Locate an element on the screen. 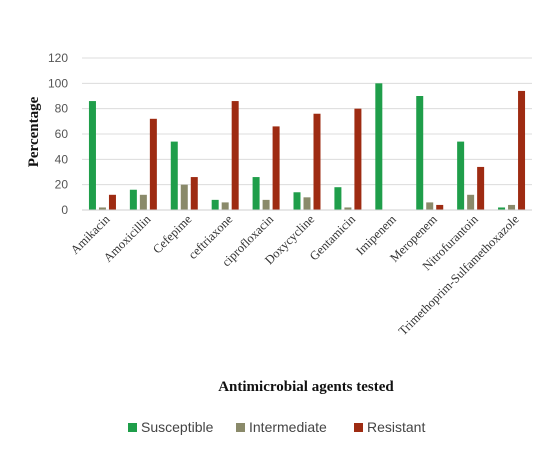 This screenshot has width=550, height=458. x-axis-title: Antimicrobial agents tested is located at coordinates (306, 387).